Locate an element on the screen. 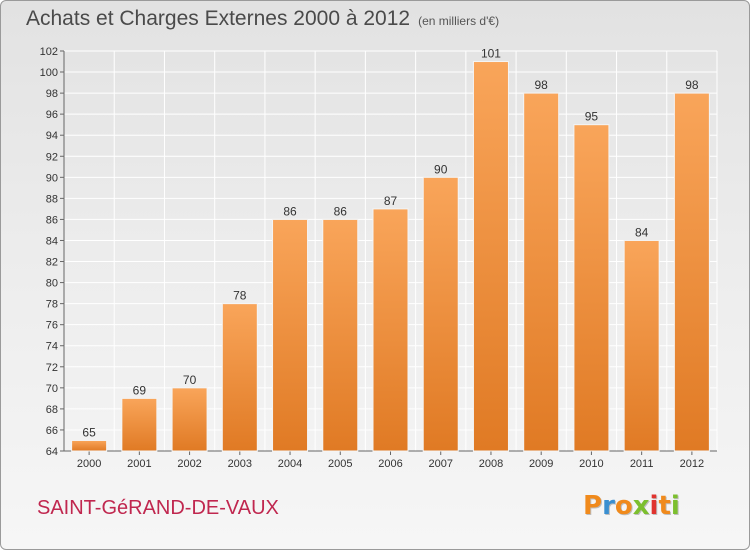  title-text: Achats et Charges Externes 2000 à 2012 is located at coordinates (218, 18).